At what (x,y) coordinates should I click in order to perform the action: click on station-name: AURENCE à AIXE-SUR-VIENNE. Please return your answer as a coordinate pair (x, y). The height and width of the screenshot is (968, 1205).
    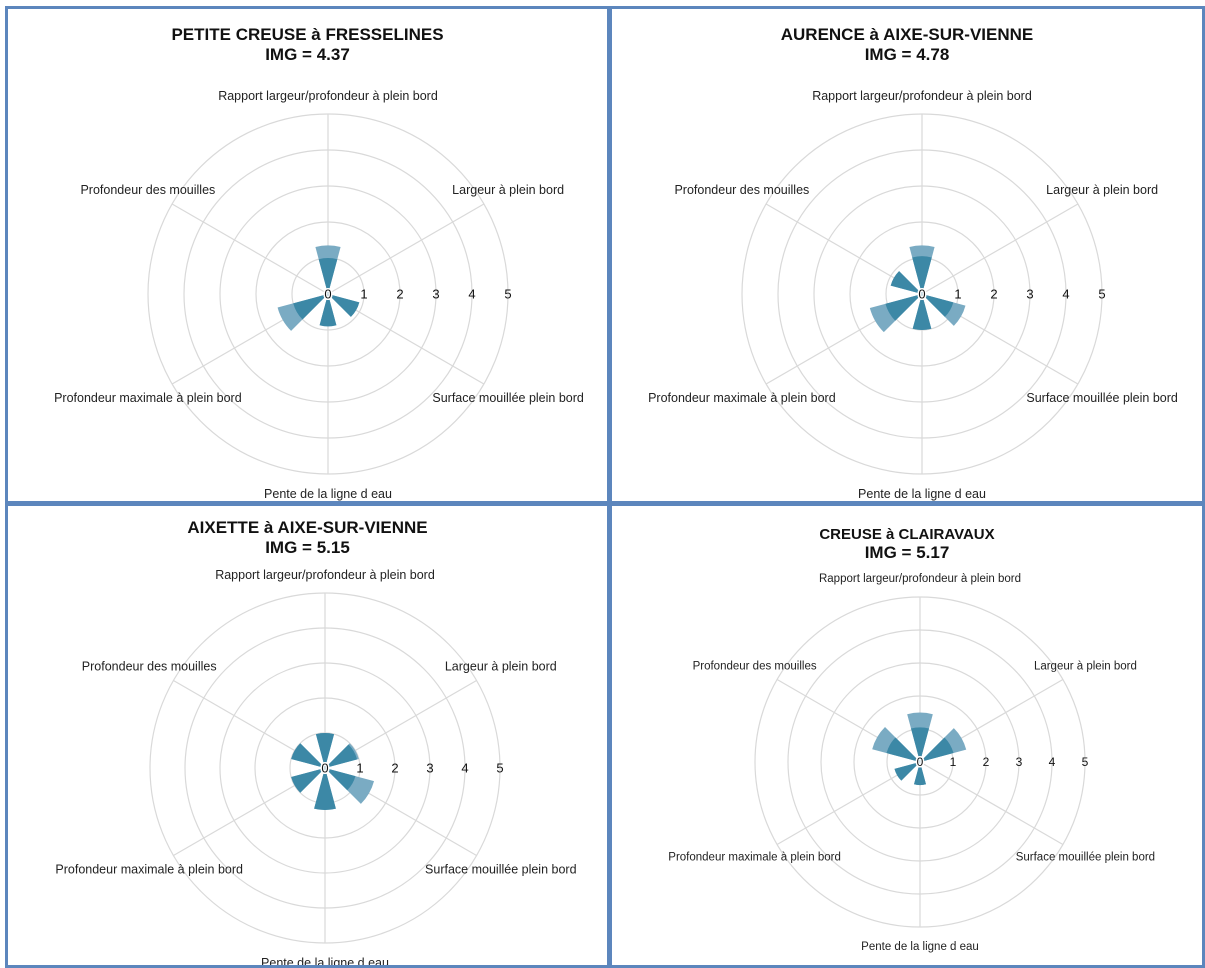
    Looking at the image, I should click on (907, 34).